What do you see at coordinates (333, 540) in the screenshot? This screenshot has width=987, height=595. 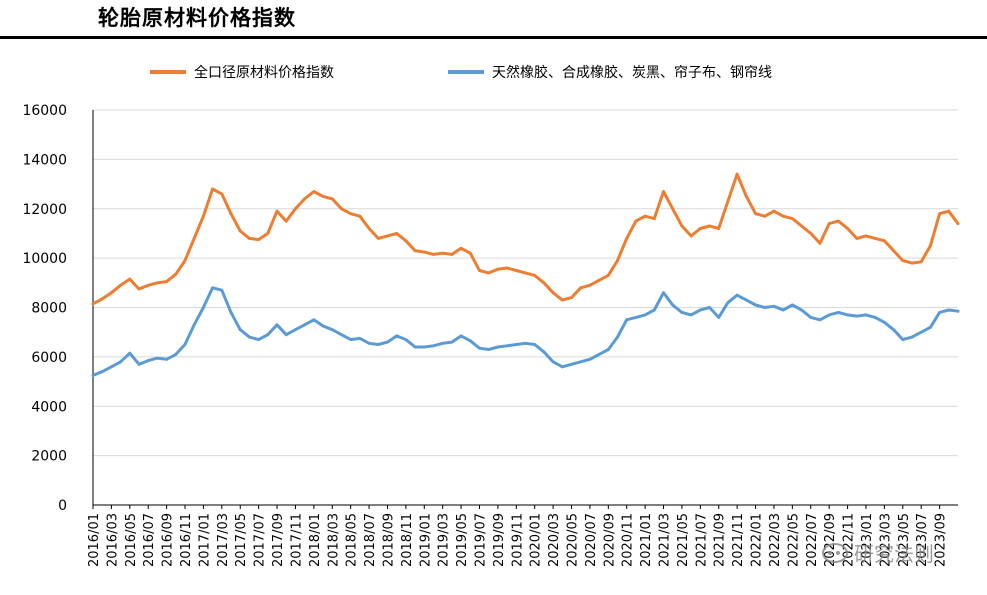 I see `x-tick-label: 2018/03` at bounding box center [333, 540].